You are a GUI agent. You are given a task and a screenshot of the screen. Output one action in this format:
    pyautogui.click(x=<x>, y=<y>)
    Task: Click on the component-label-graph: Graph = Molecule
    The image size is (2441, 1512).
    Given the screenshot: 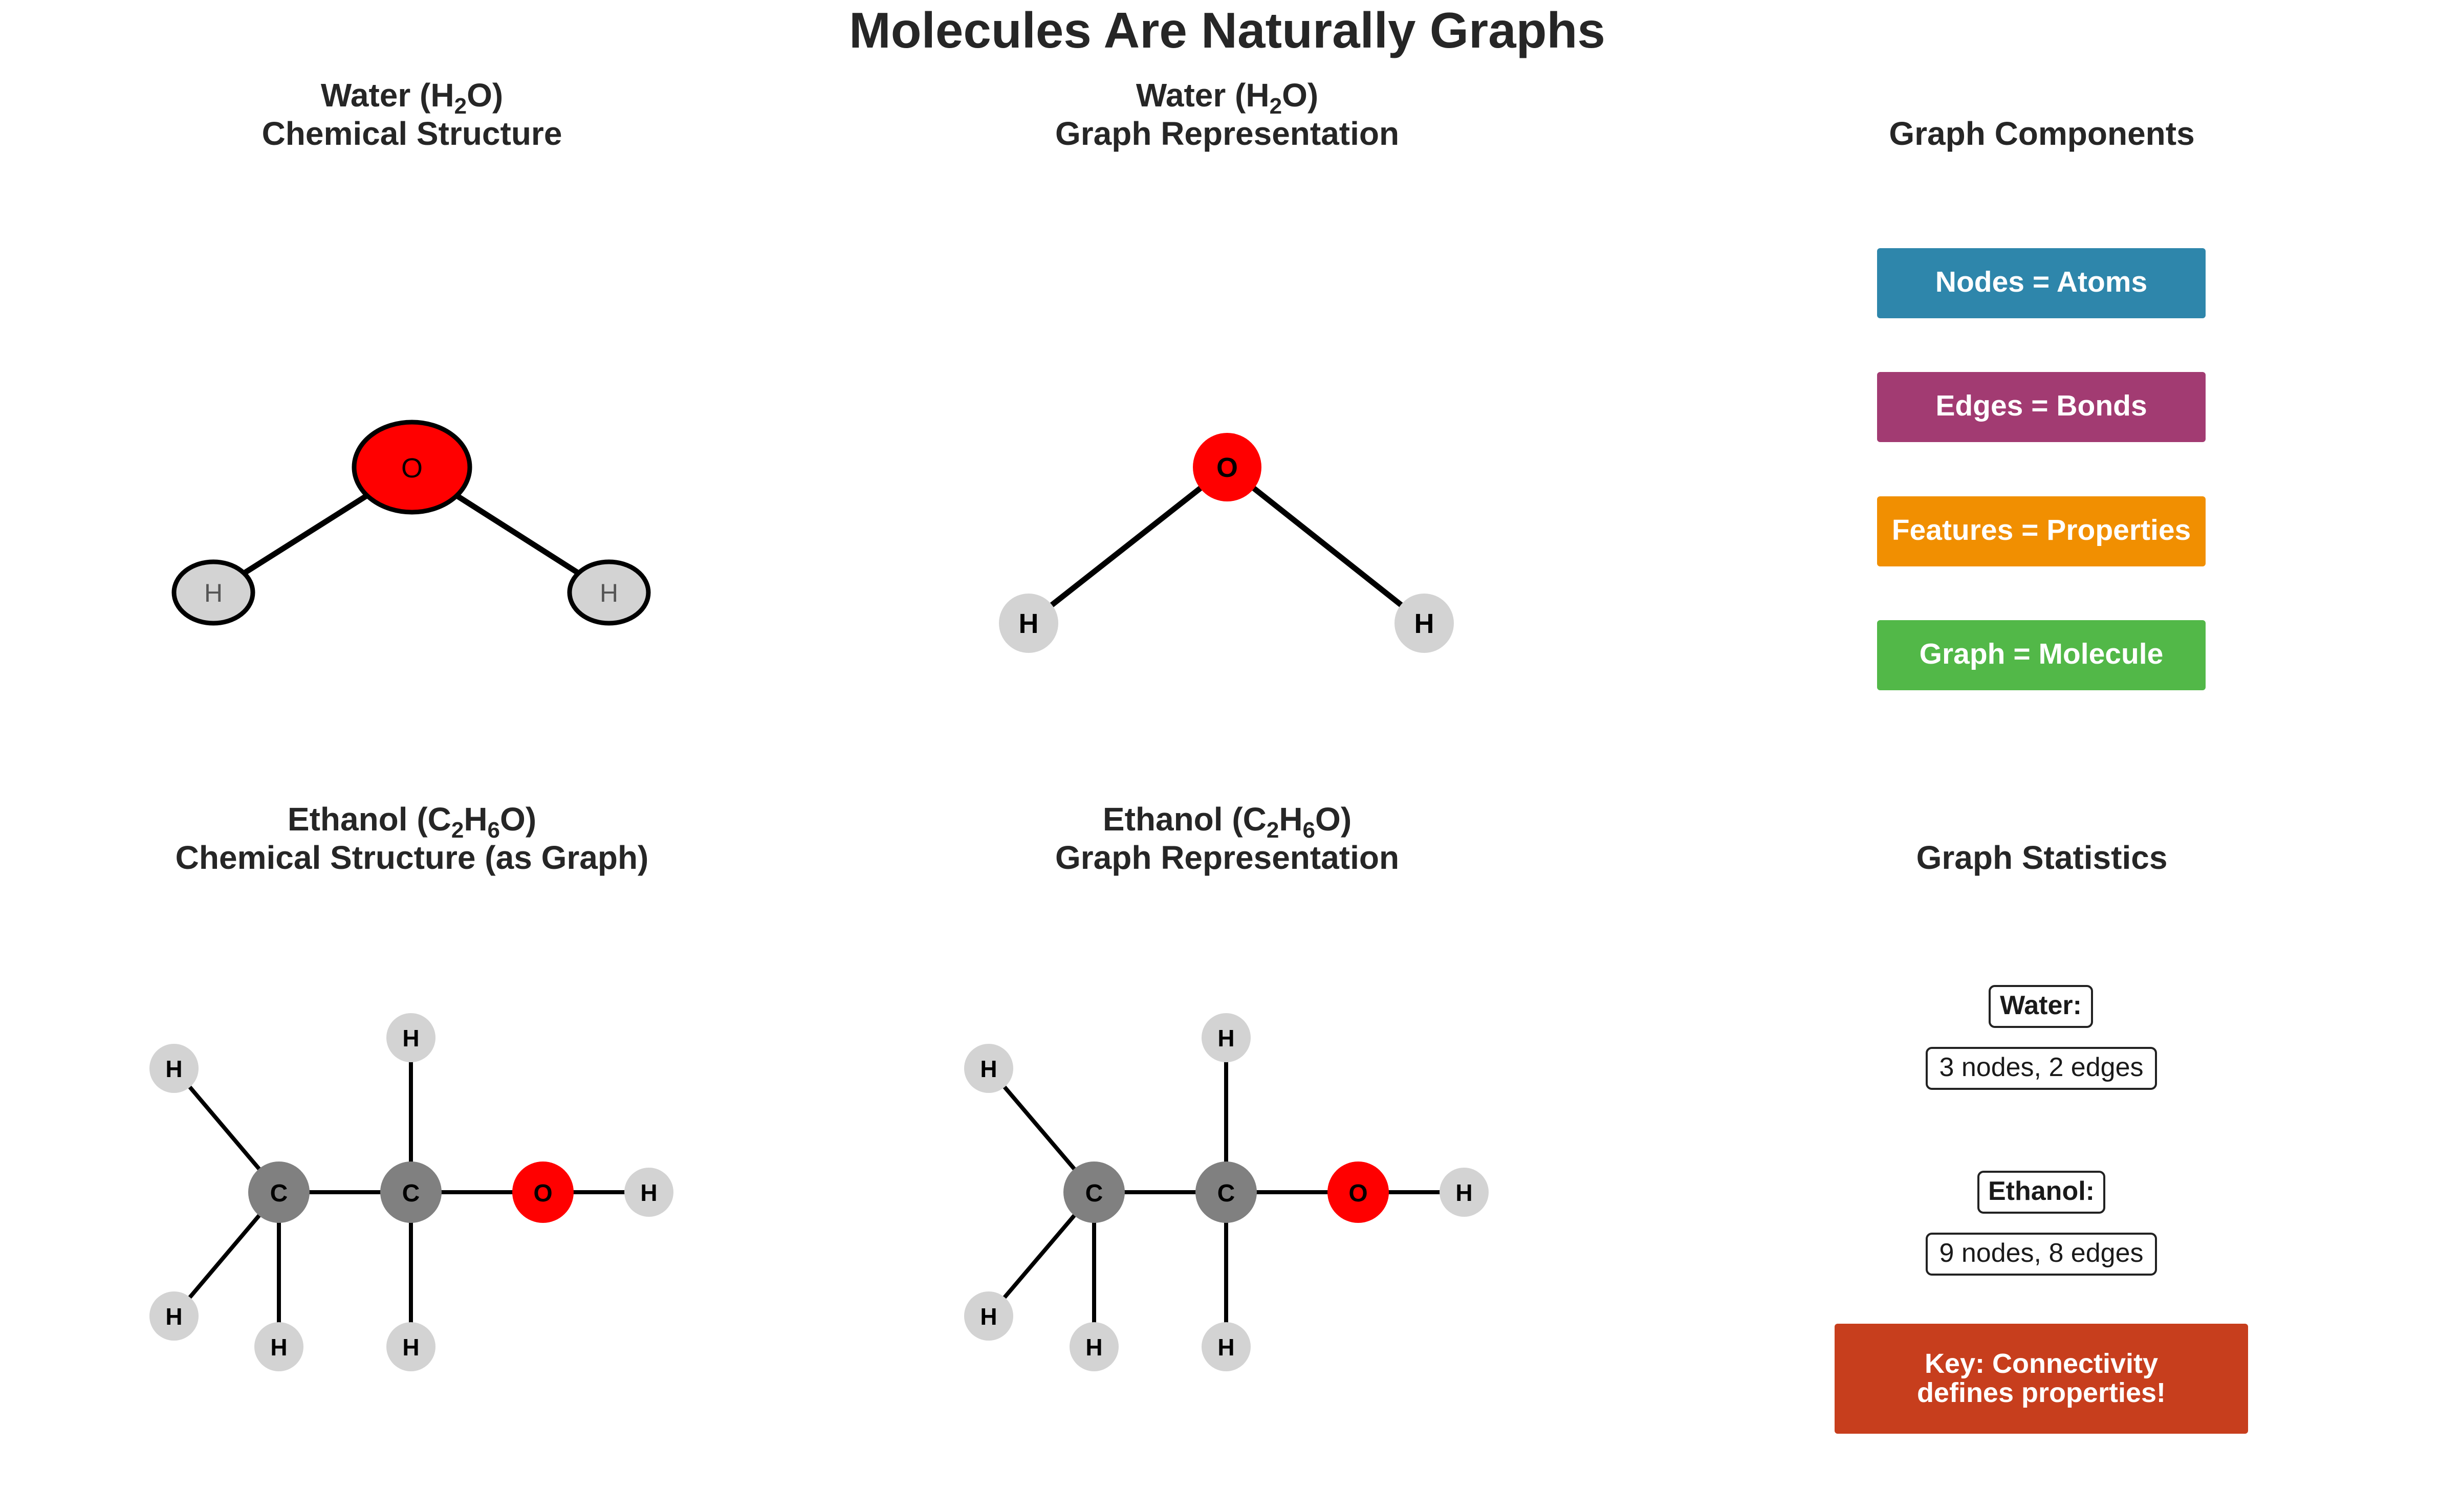 What is the action you would take?
    pyautogui.click(x=2042, y=654)
    